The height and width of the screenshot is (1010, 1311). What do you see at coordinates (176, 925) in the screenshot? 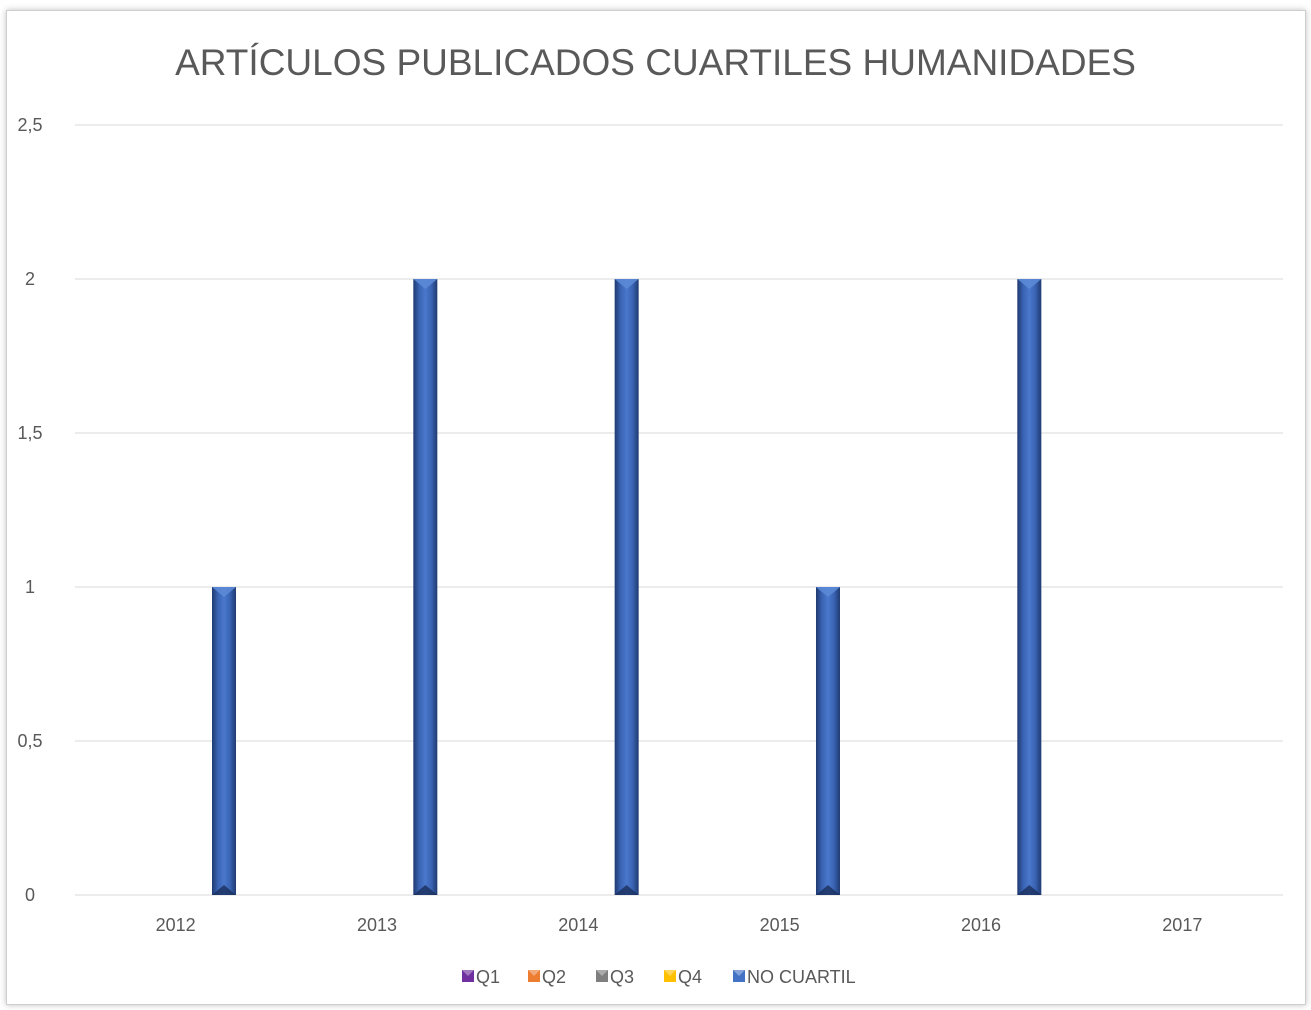
I see `x-tick-label: 2012` at bounding box center [176, 925].